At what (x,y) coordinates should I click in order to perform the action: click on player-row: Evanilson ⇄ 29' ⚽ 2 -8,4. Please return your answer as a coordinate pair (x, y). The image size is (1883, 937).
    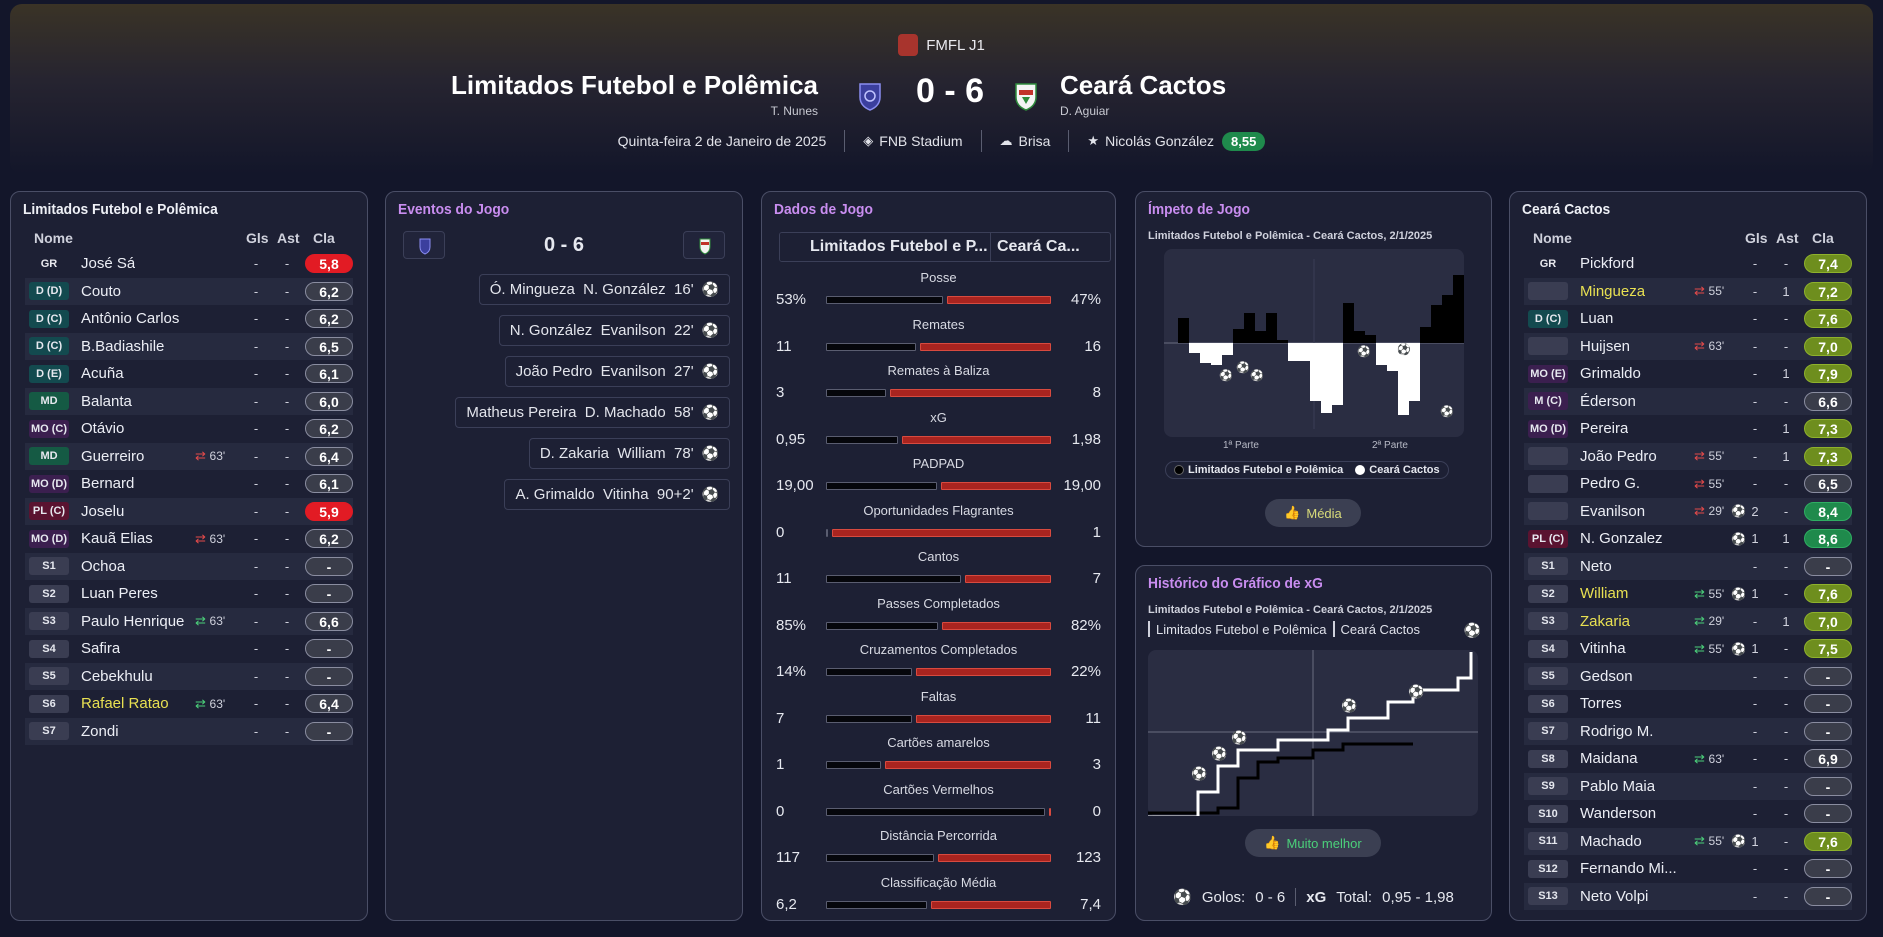
    Looking at the image, I should click on (1688, 511).